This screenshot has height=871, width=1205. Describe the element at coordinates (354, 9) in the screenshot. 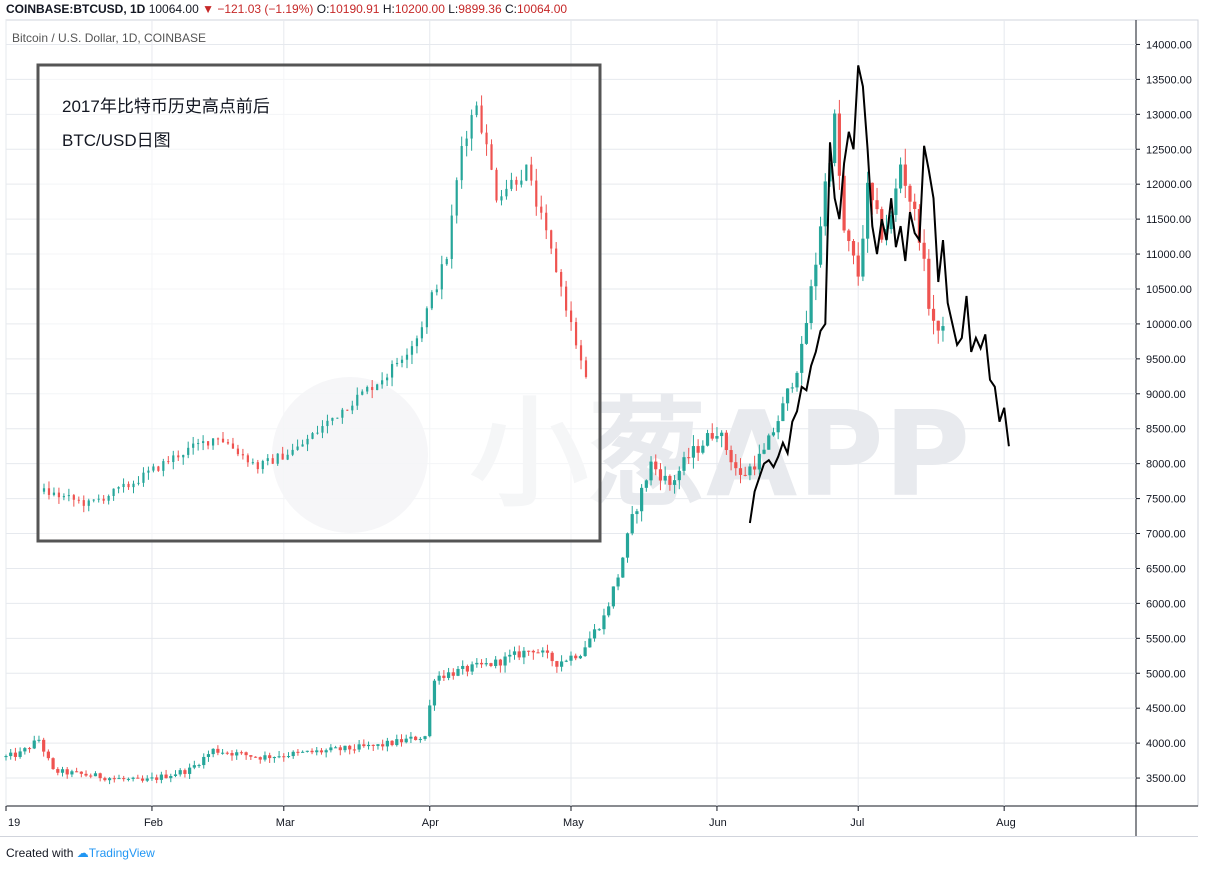

I see `open-value: 10190.91` at that location.